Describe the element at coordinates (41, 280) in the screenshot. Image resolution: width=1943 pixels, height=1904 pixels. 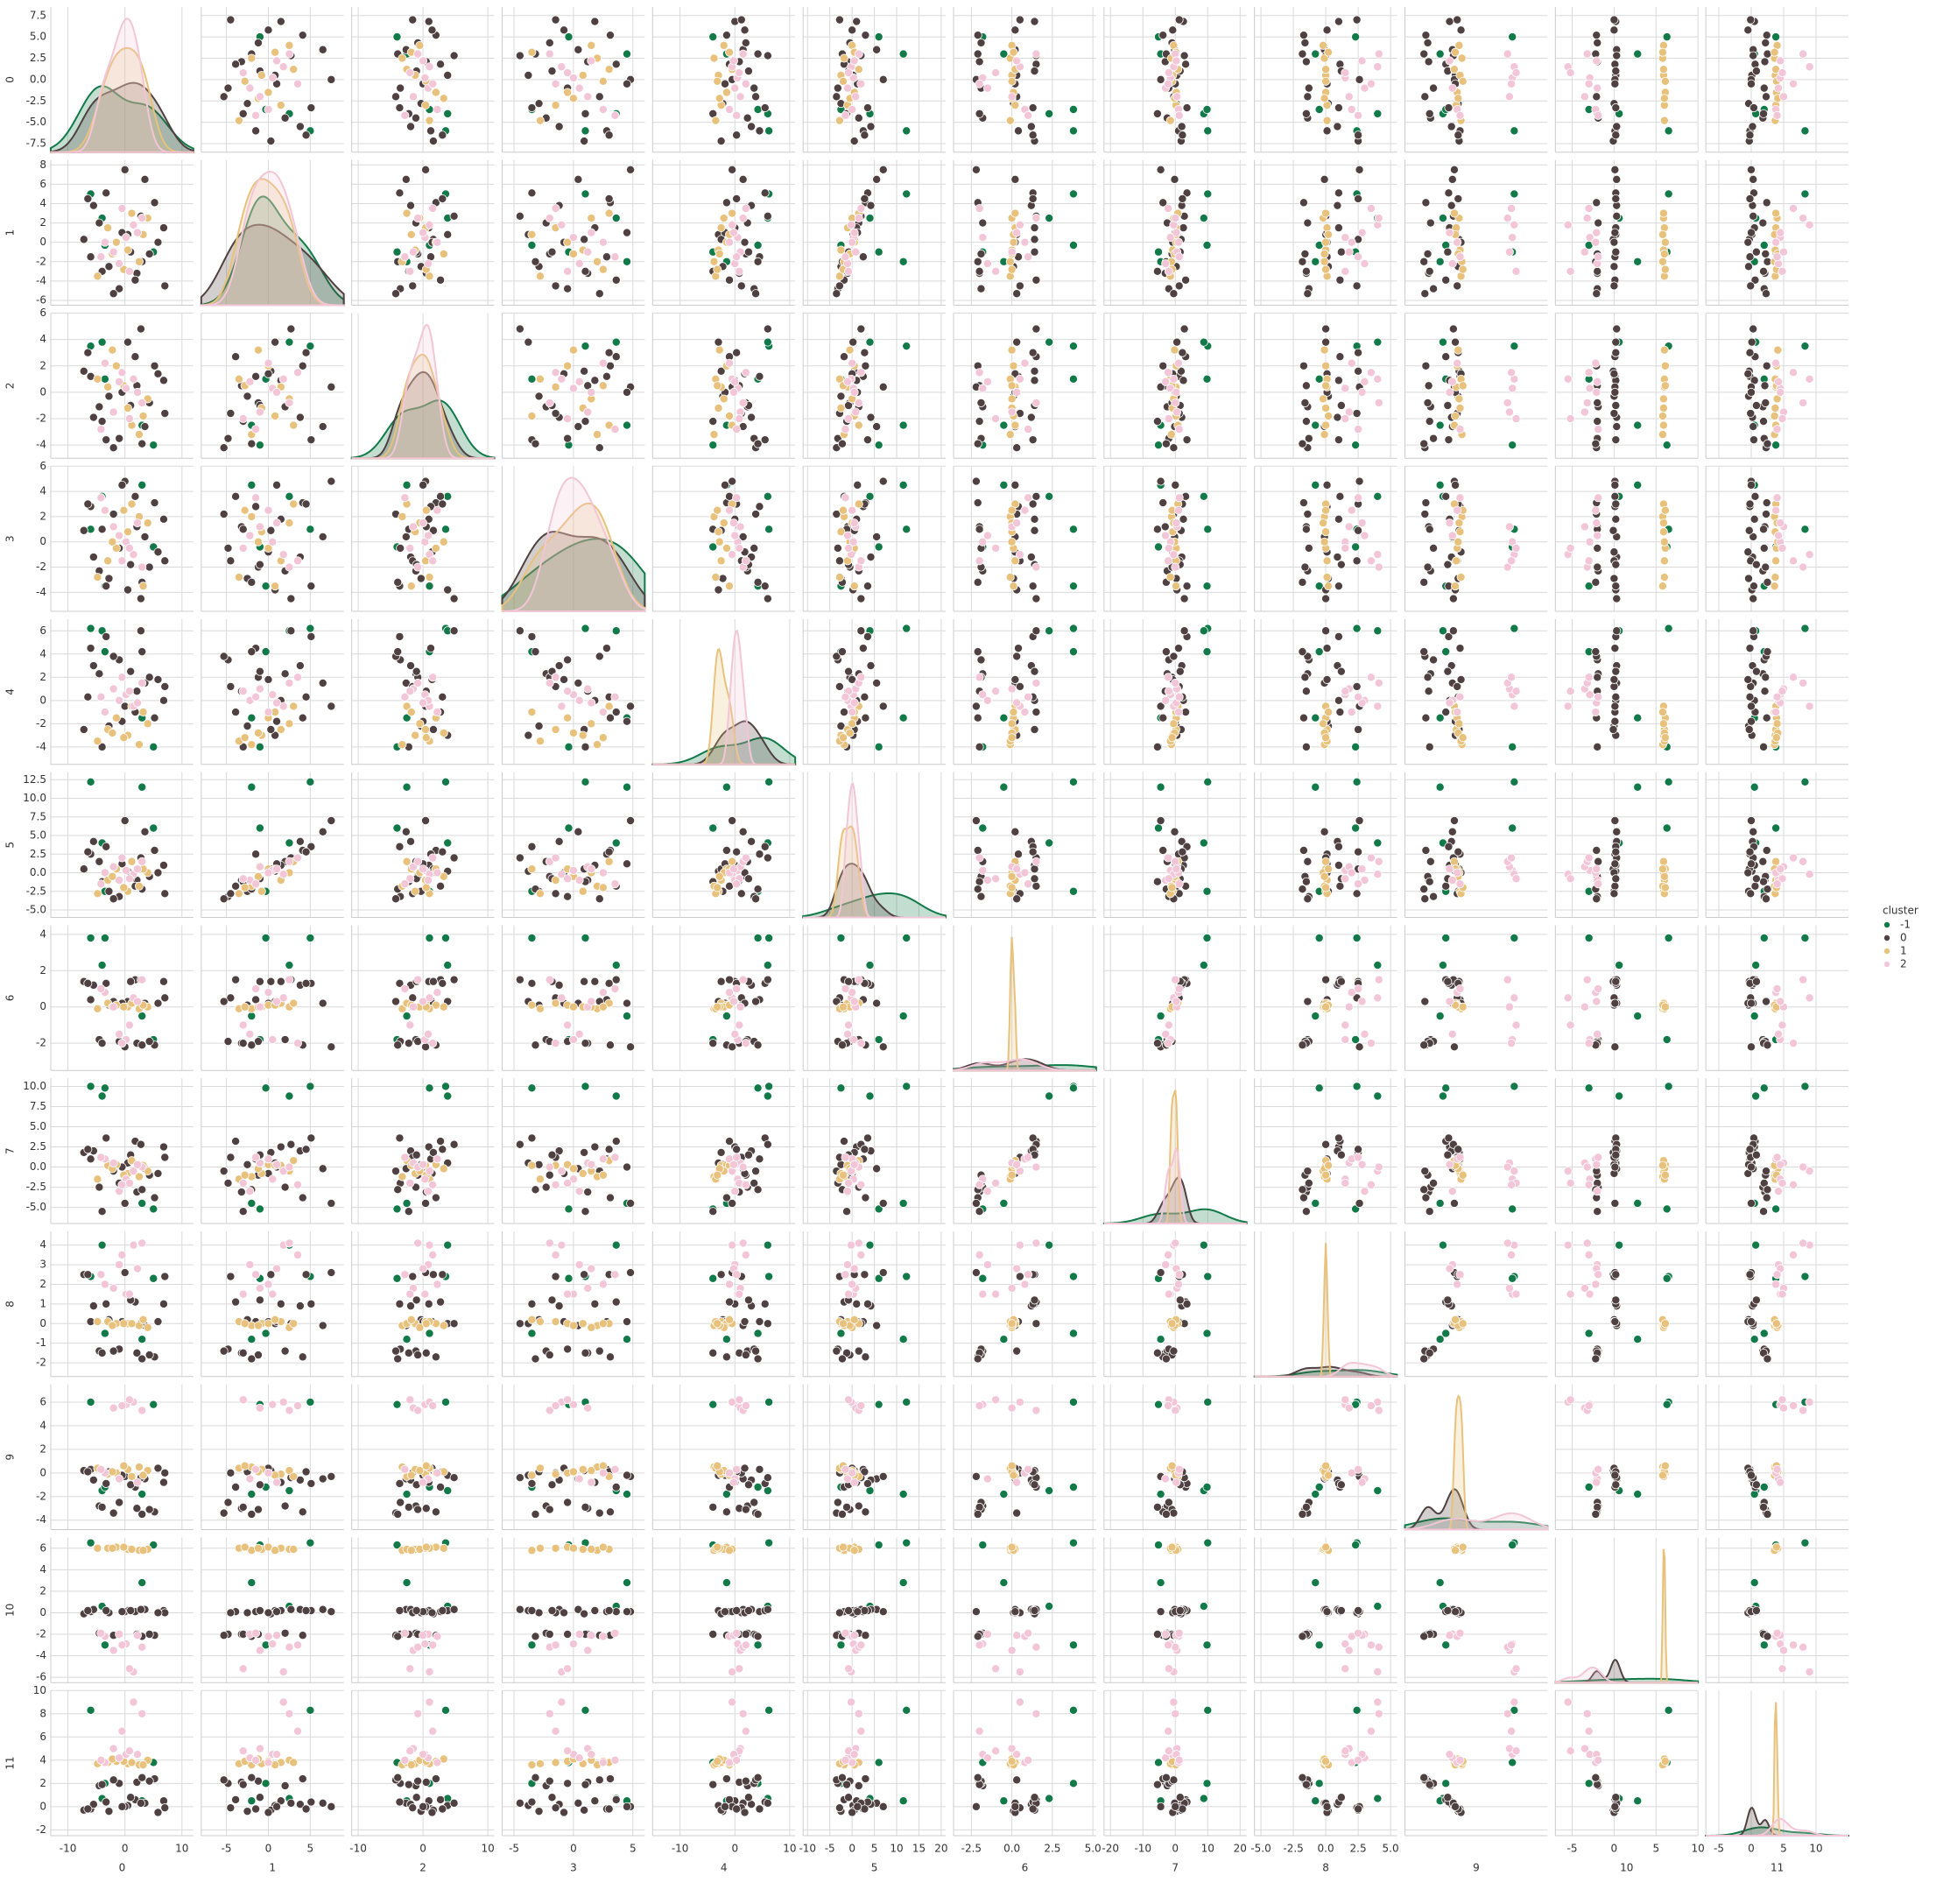
I see `y-tick-label: -4` at that location.